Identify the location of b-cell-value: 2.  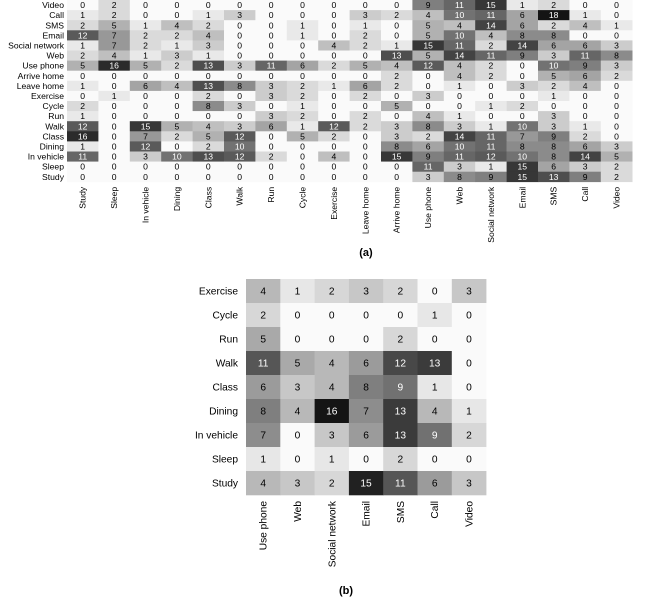
(469, 436).